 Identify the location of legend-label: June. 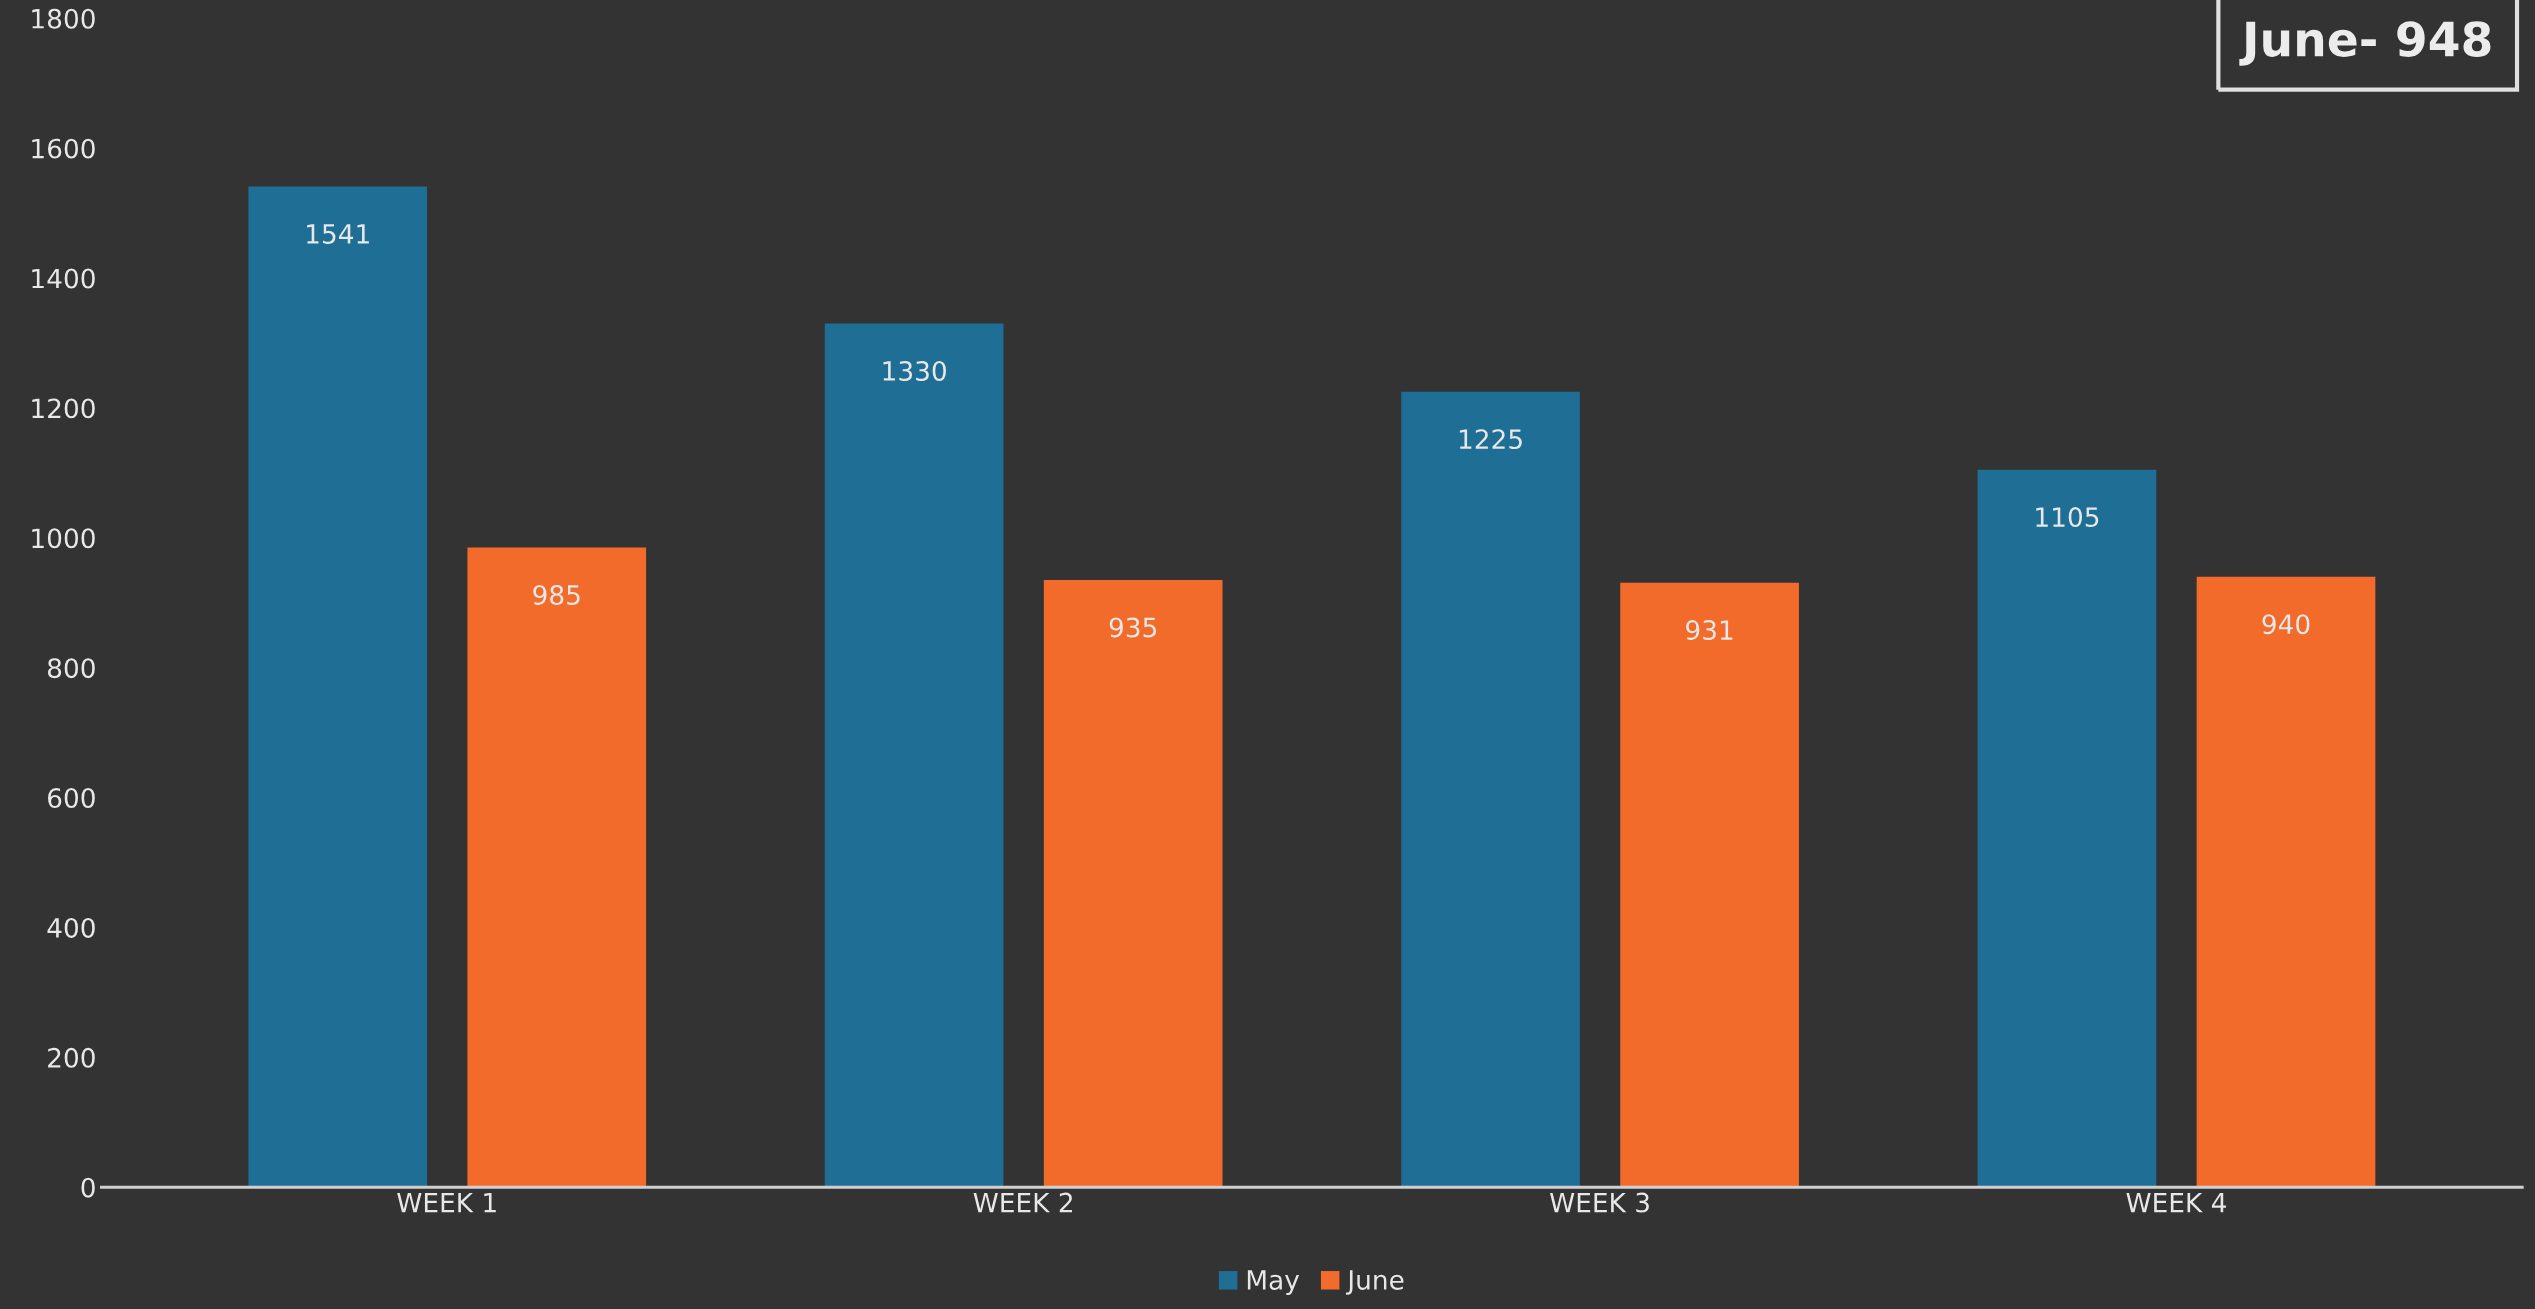
(1374, 1282).